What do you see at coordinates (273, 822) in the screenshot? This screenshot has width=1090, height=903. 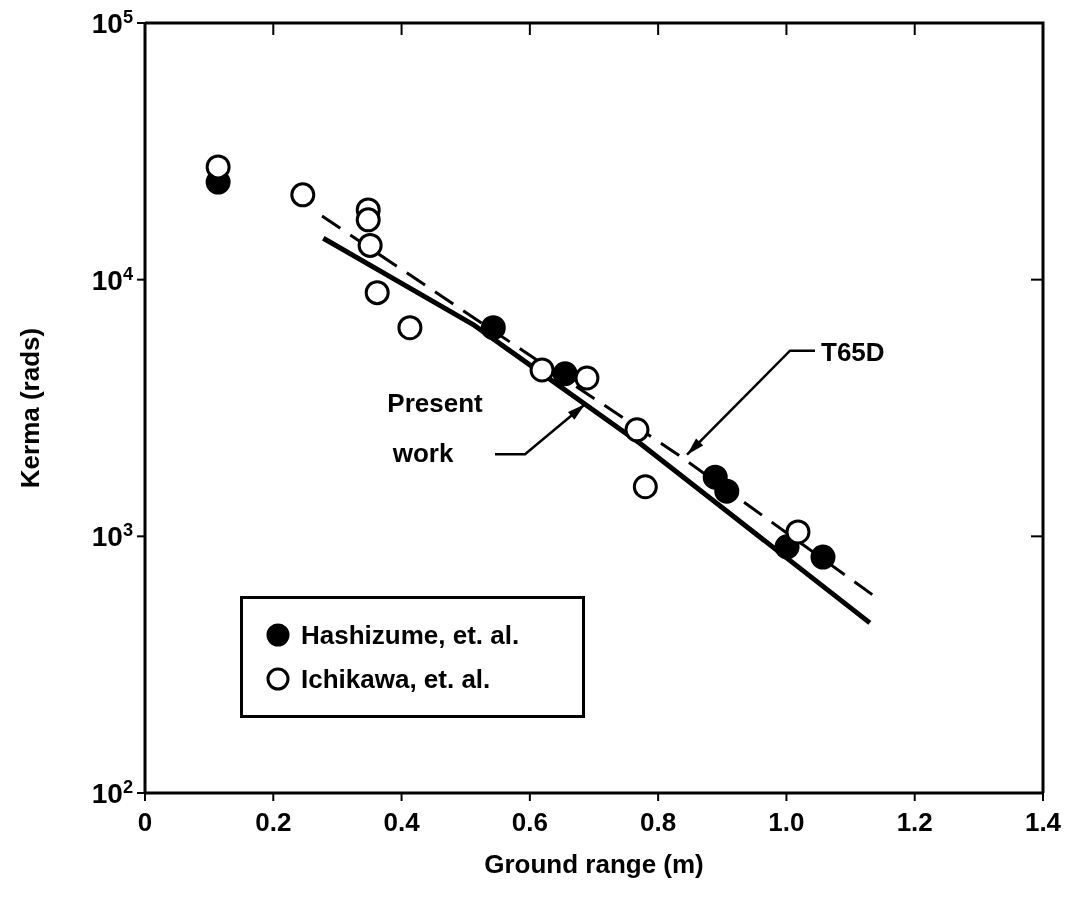 I see `x-tick-label: 0.2` at bounding box center [273, 822].